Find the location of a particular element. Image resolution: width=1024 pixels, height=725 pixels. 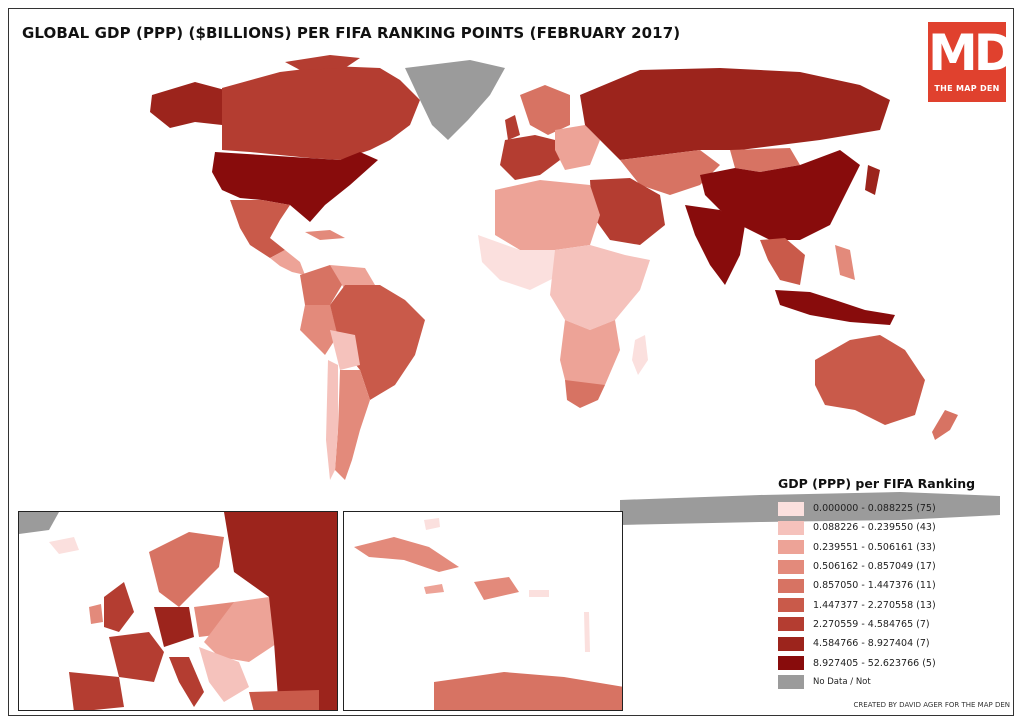

region-venezuela is located at coordinates (352, 277).